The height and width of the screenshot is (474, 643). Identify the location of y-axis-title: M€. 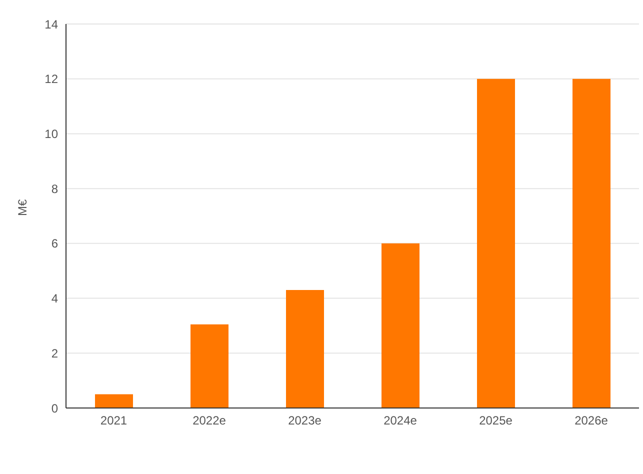
(22, 207).